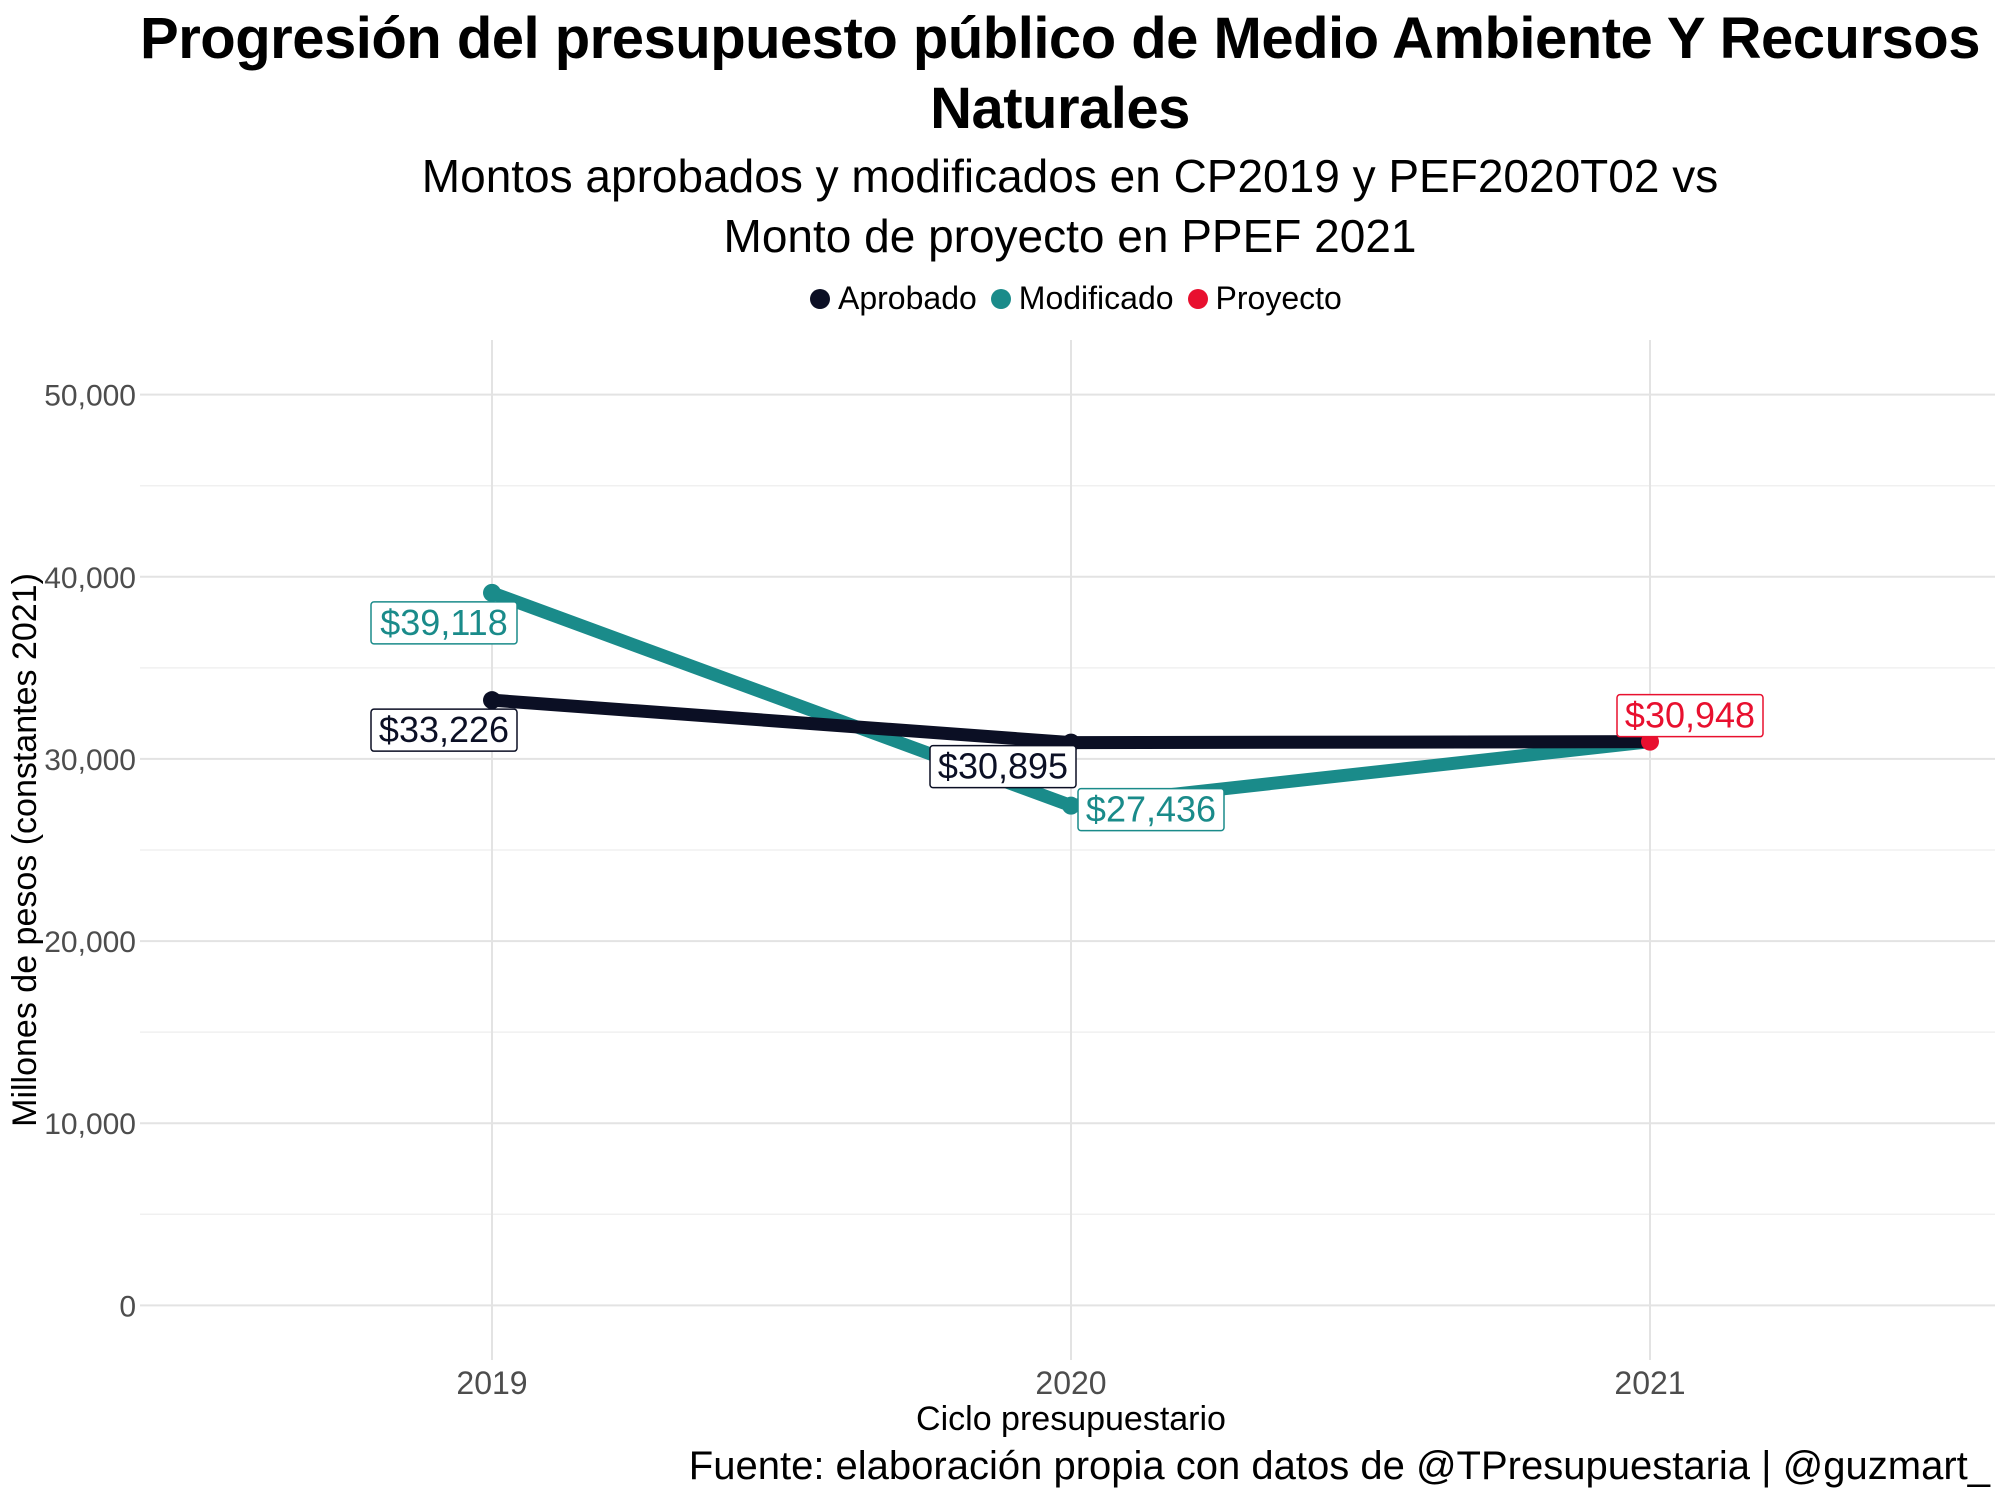 This screenshot has height=1500, width=2000. What do you see at coordinates (90, 1124) in the screenshot?
I see `y-tick-label: 10,000` at bounding box center [90, 1124].